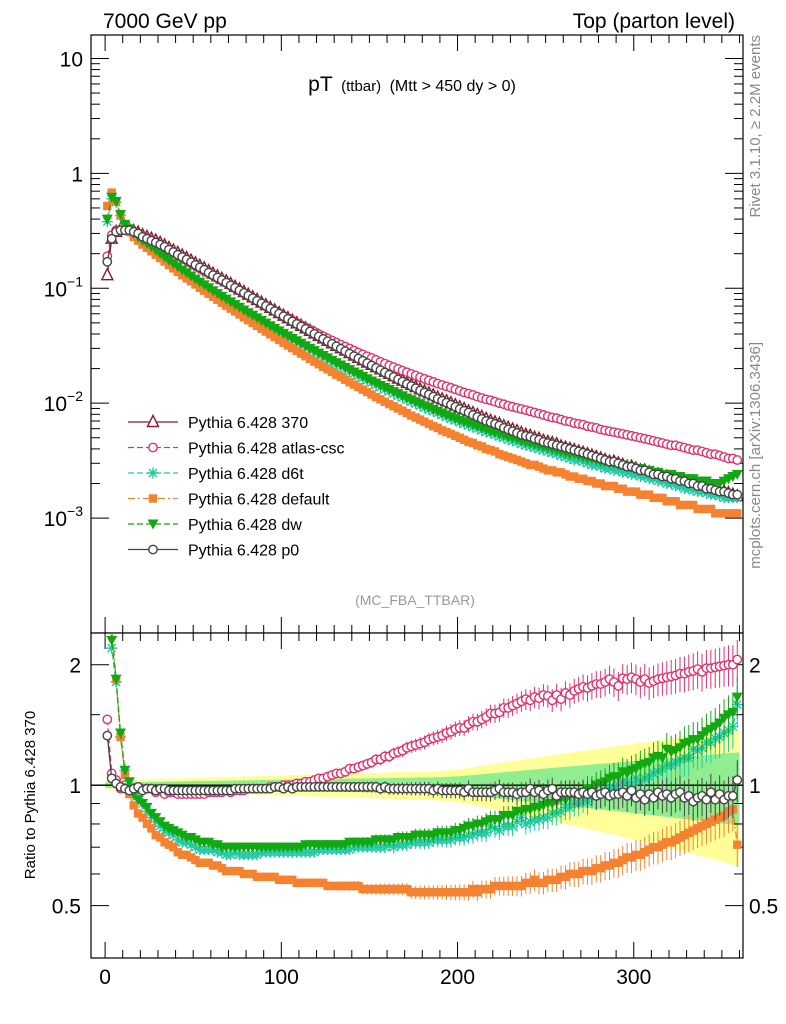 Image resolution: width=786 pixels, height=1024 pixels. What do you see at coordinates (453, 86) in the screenshot?
I see `main-title-sub2: (Mtt > 450 dy > 0)` at bounding box center [453, 86].